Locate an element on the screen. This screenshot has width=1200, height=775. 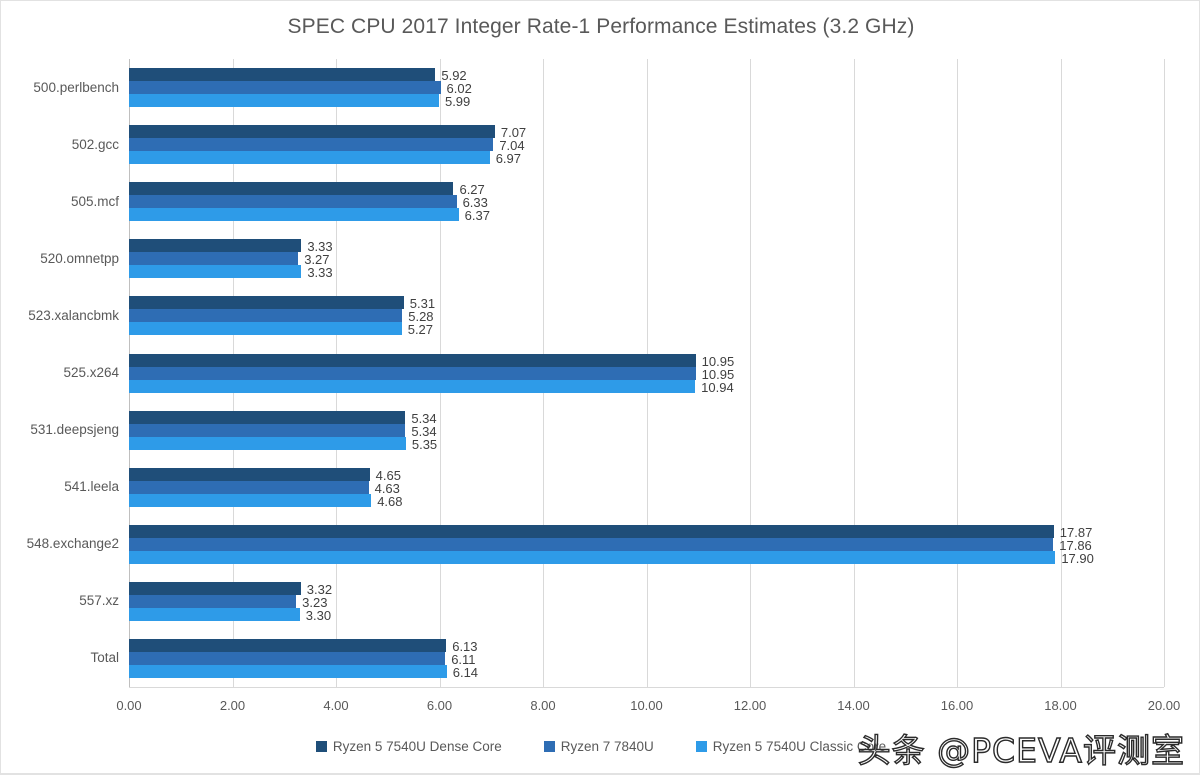
bar-value-label: 3.32 is located at coordinates (319, 589).